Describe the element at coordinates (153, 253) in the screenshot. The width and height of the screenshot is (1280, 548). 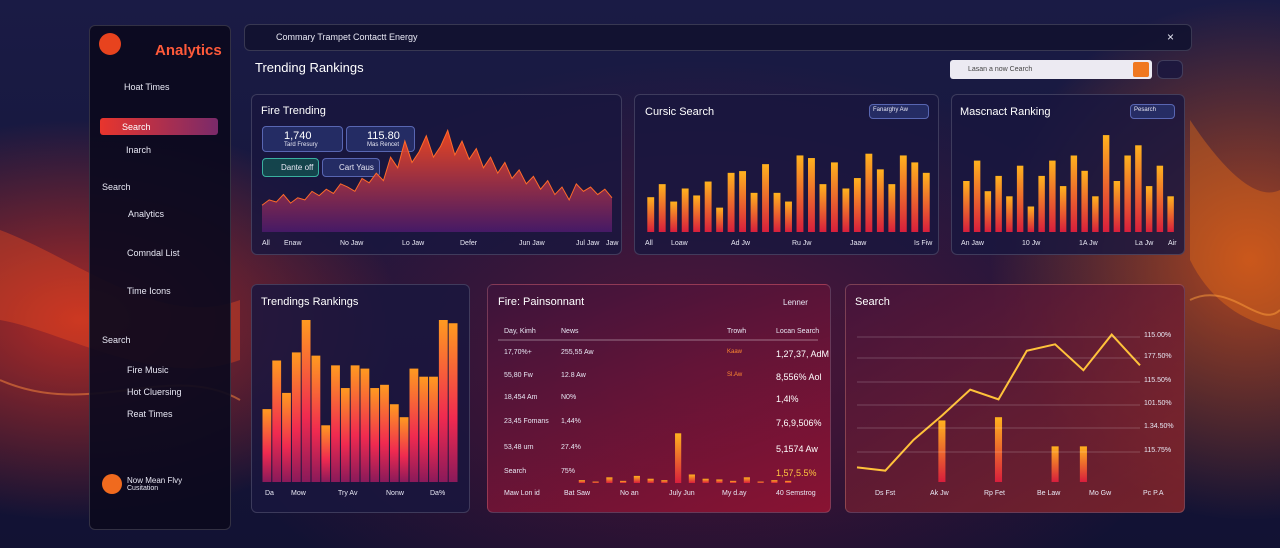
I see `nav-item: Comndal List` at that location.